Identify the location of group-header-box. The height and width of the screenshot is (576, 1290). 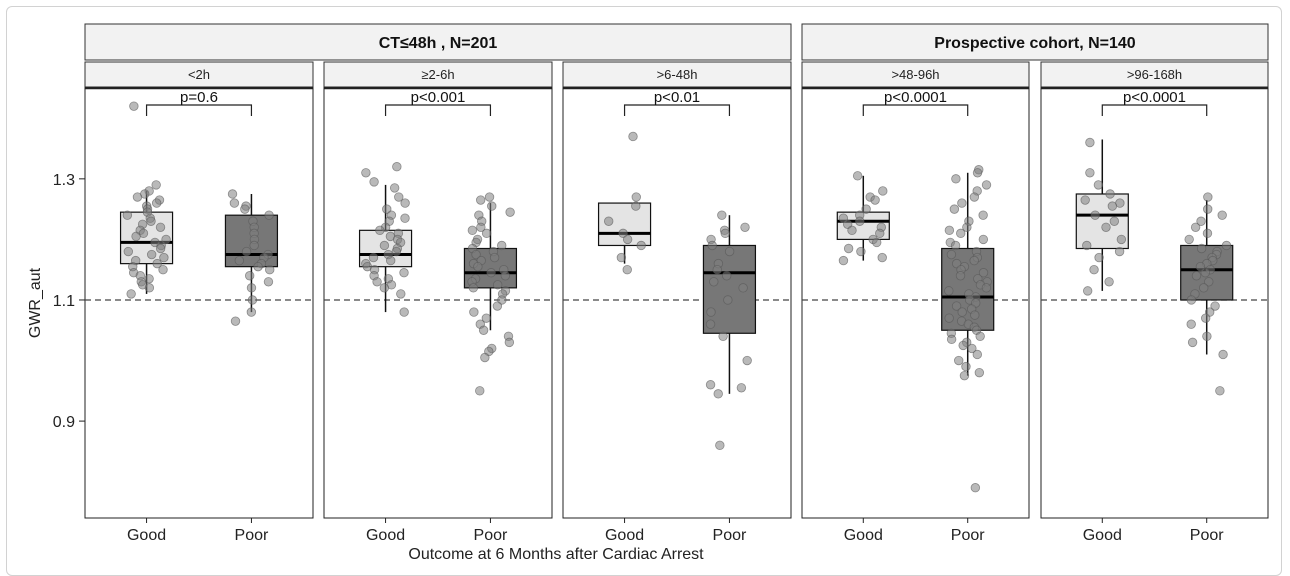
(438, 42).